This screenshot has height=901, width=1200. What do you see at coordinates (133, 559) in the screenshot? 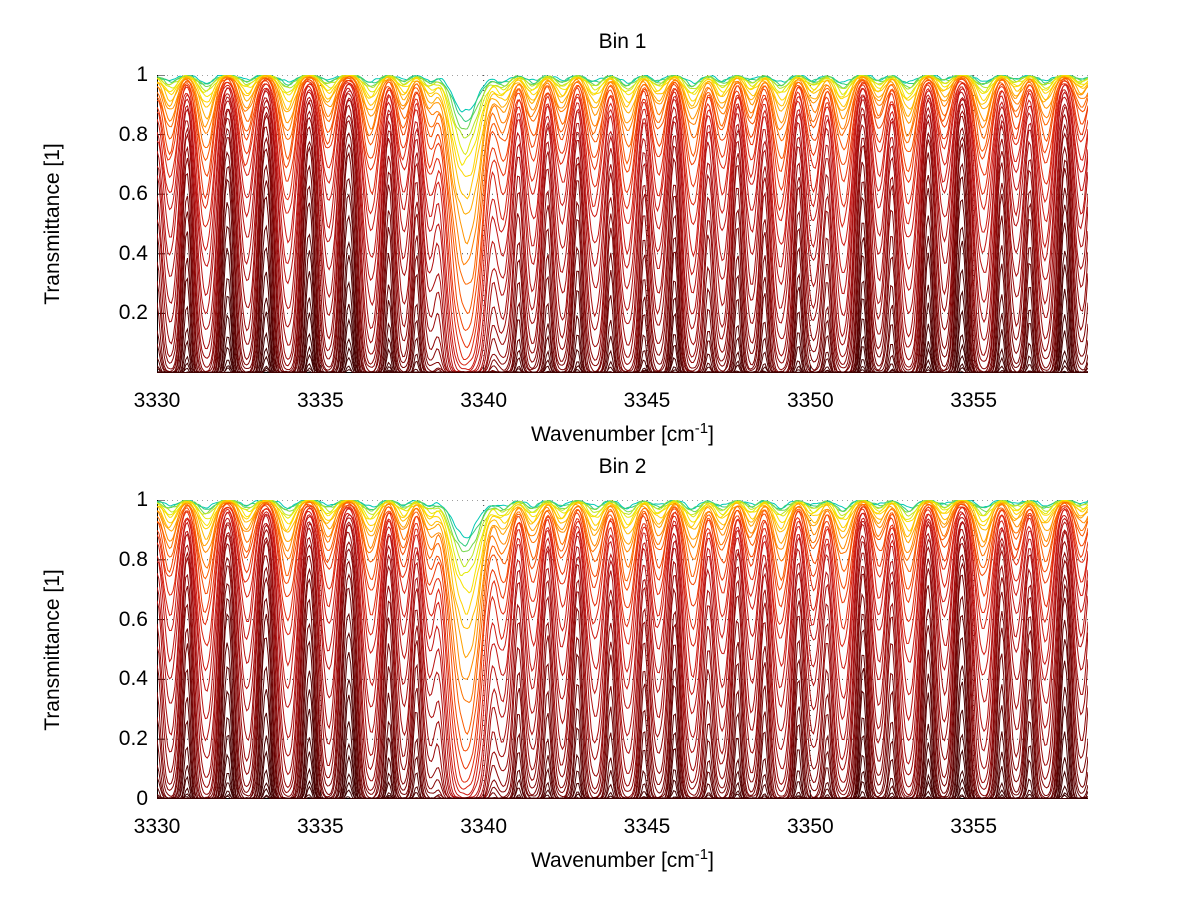
I see `bin2-y-tick-label: 0.8` at bounding box center [133, 559].